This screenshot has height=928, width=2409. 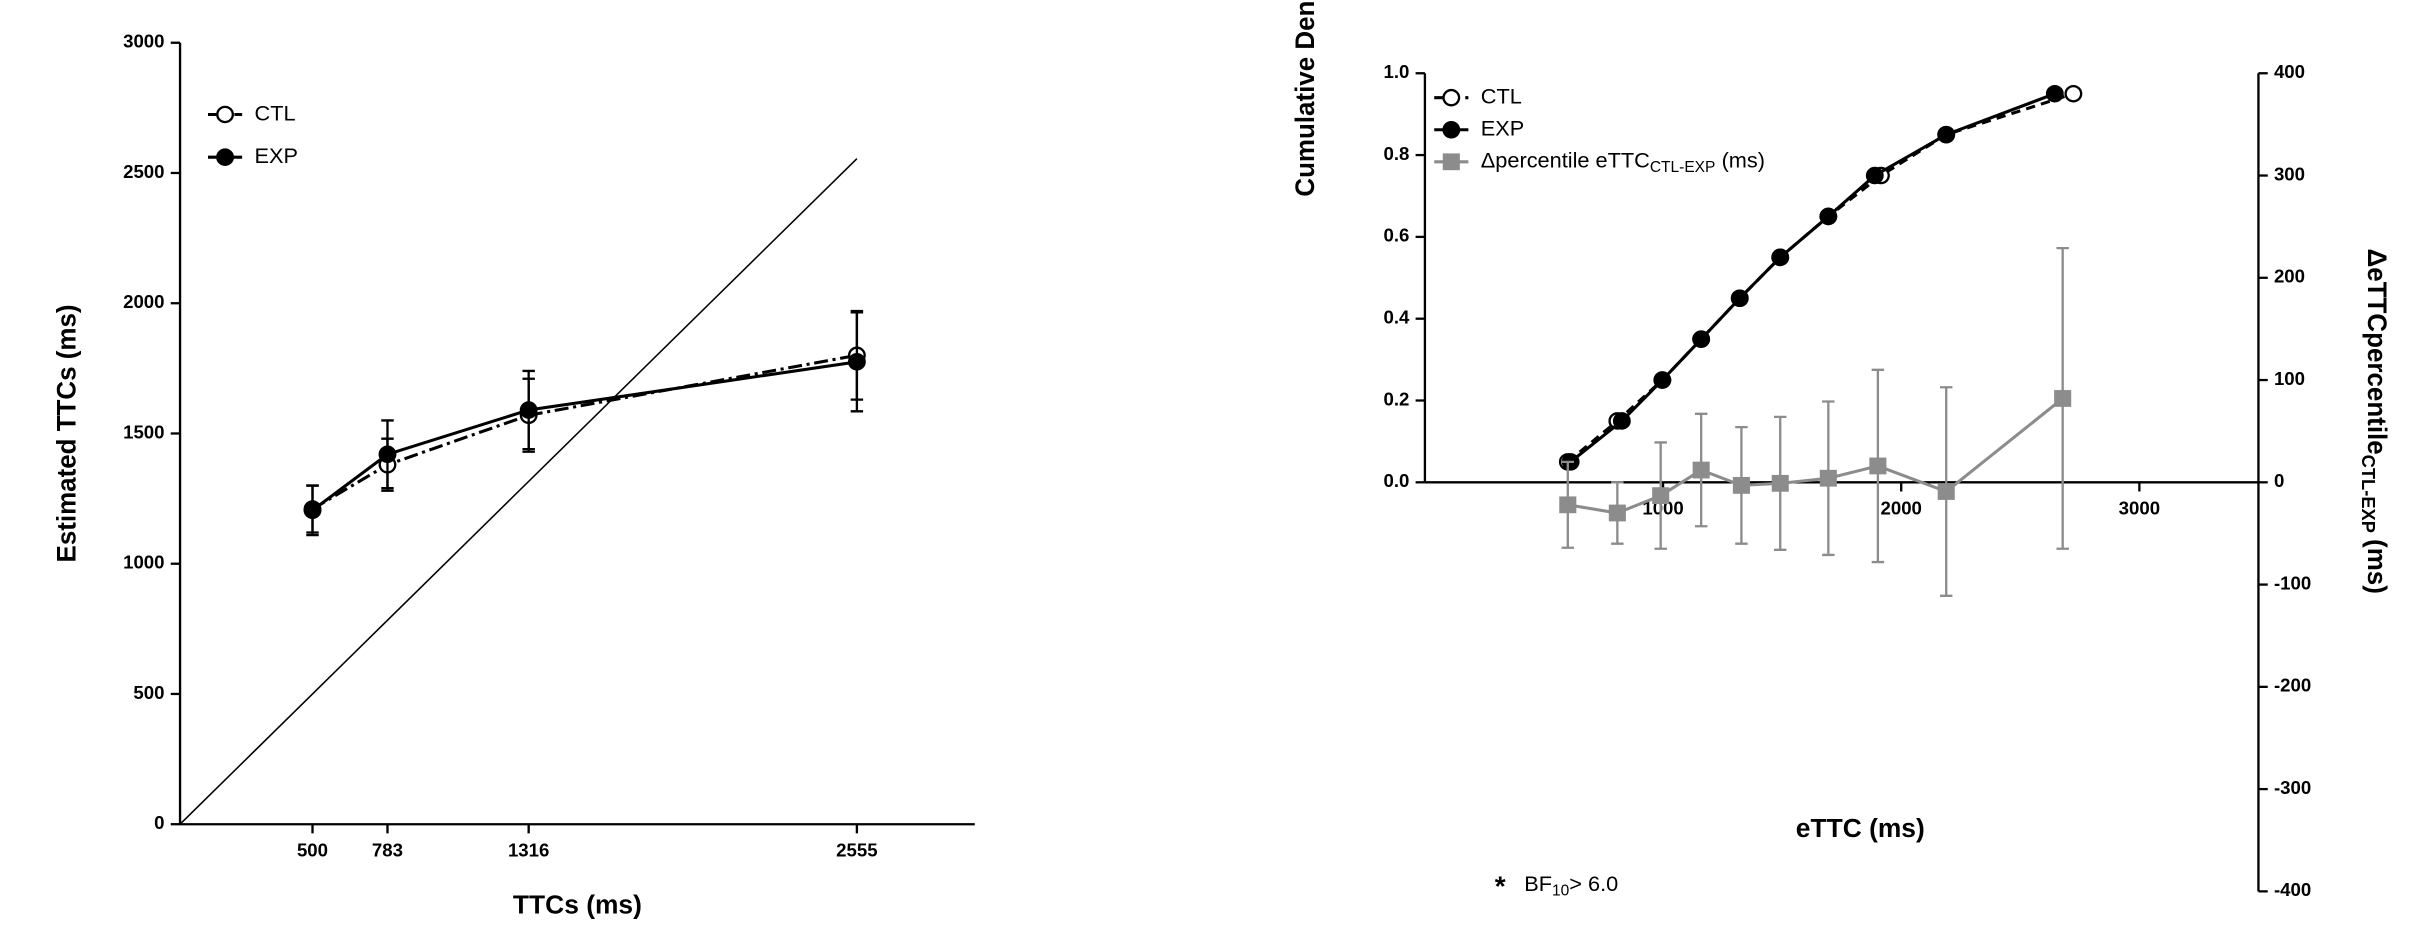 I want to click on y-tick-label: 0.6, so click(x=1396, y=235).